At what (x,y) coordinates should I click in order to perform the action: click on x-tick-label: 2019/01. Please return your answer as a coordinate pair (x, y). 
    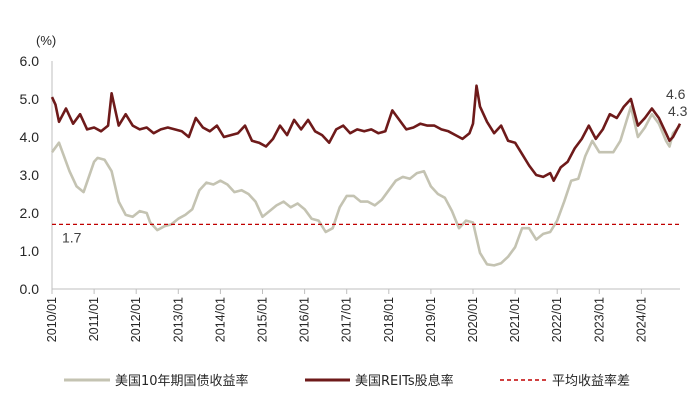
    Looking at the image, I should click on (431, 319).